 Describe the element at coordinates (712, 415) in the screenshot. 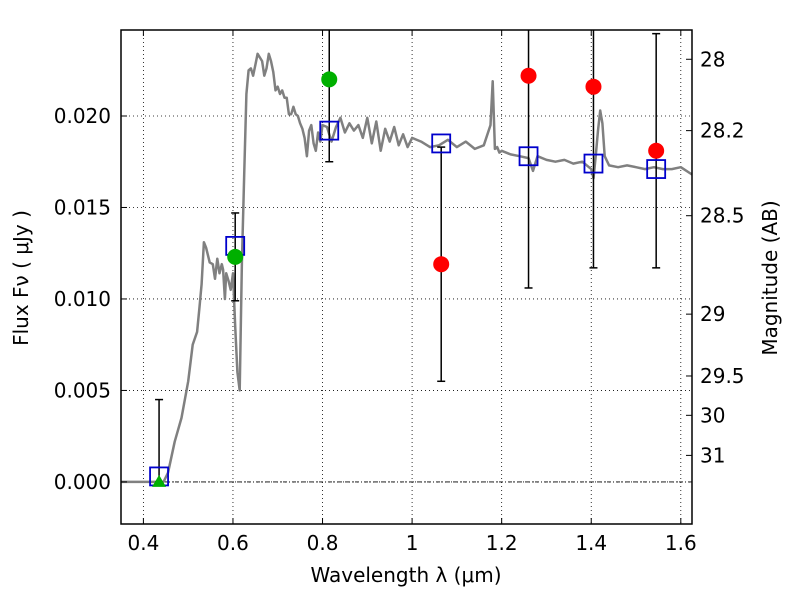

I see `mag-tick-label: 30` at that location.